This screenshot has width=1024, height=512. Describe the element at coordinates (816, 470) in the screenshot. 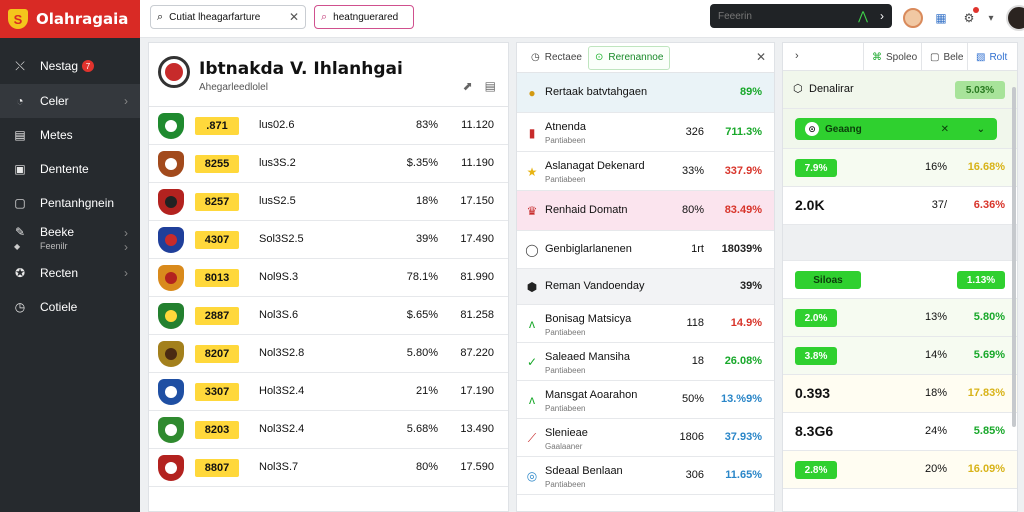

I see `stake-pill: 2.8%` at that location.